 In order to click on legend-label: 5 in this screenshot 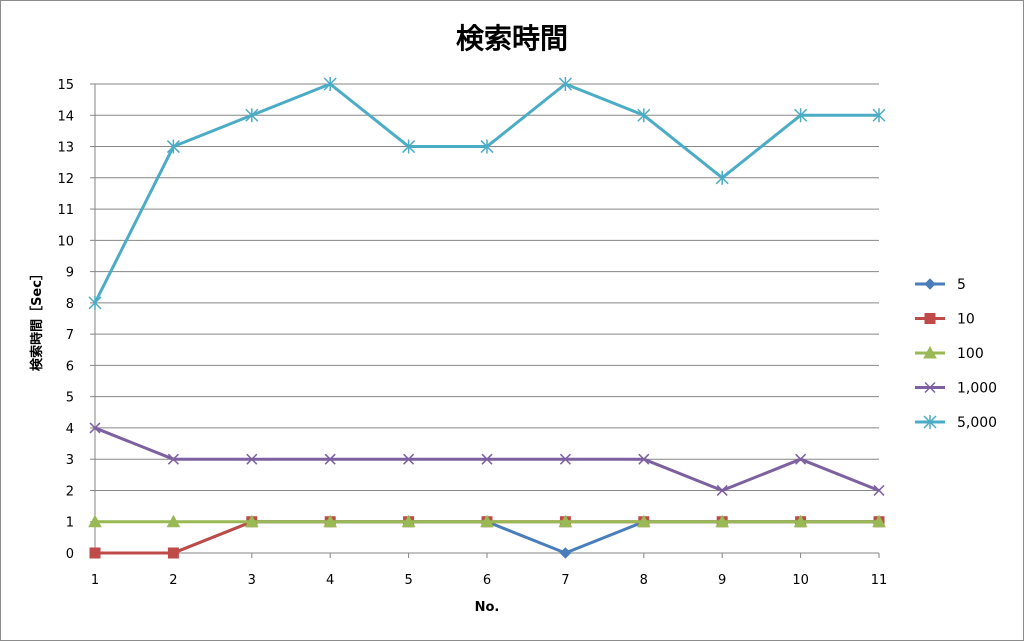, I will do `click(961, 285)`.